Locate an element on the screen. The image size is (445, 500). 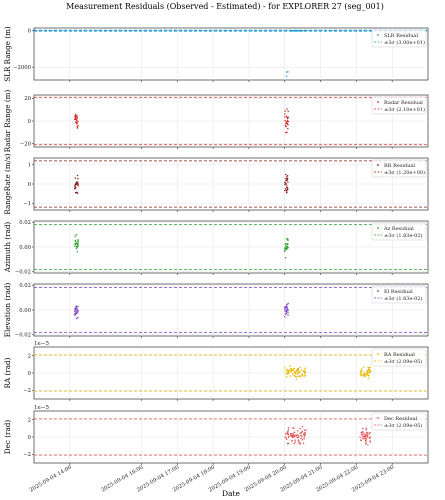
y-axis-label: RangeRate (m/s) is located at coordinates (7, 183).